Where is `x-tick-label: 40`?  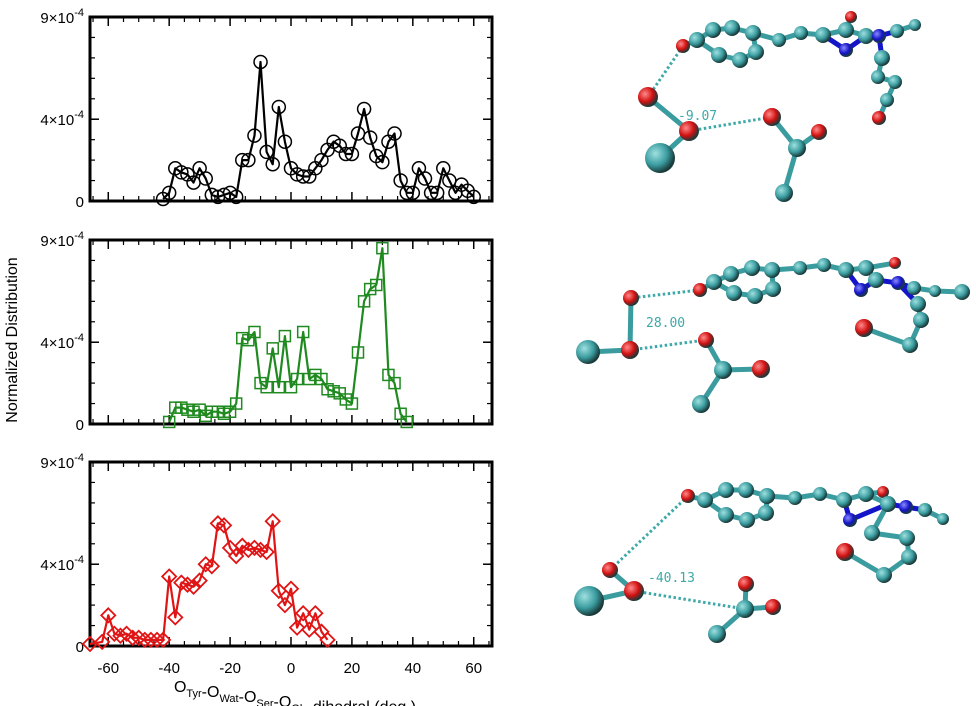
x-tick-label: 40 is located at coordinates (412, 668).